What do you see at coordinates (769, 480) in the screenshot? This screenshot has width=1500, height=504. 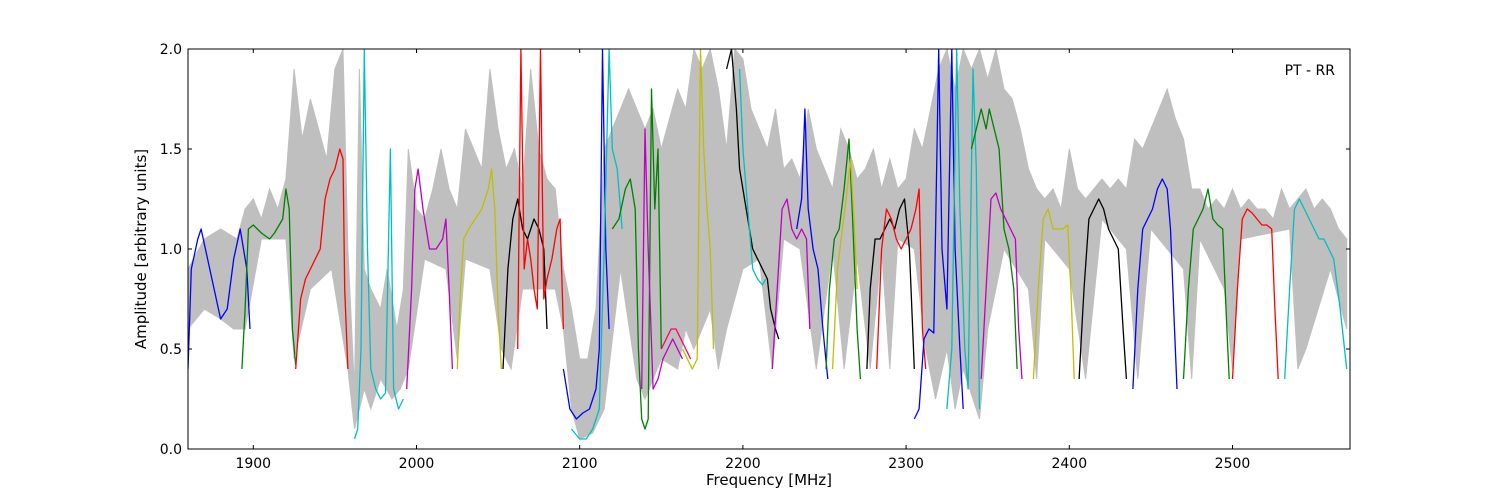 I see `x-axis-label: Frequency [MHz]` at bounding box center [769, 480].